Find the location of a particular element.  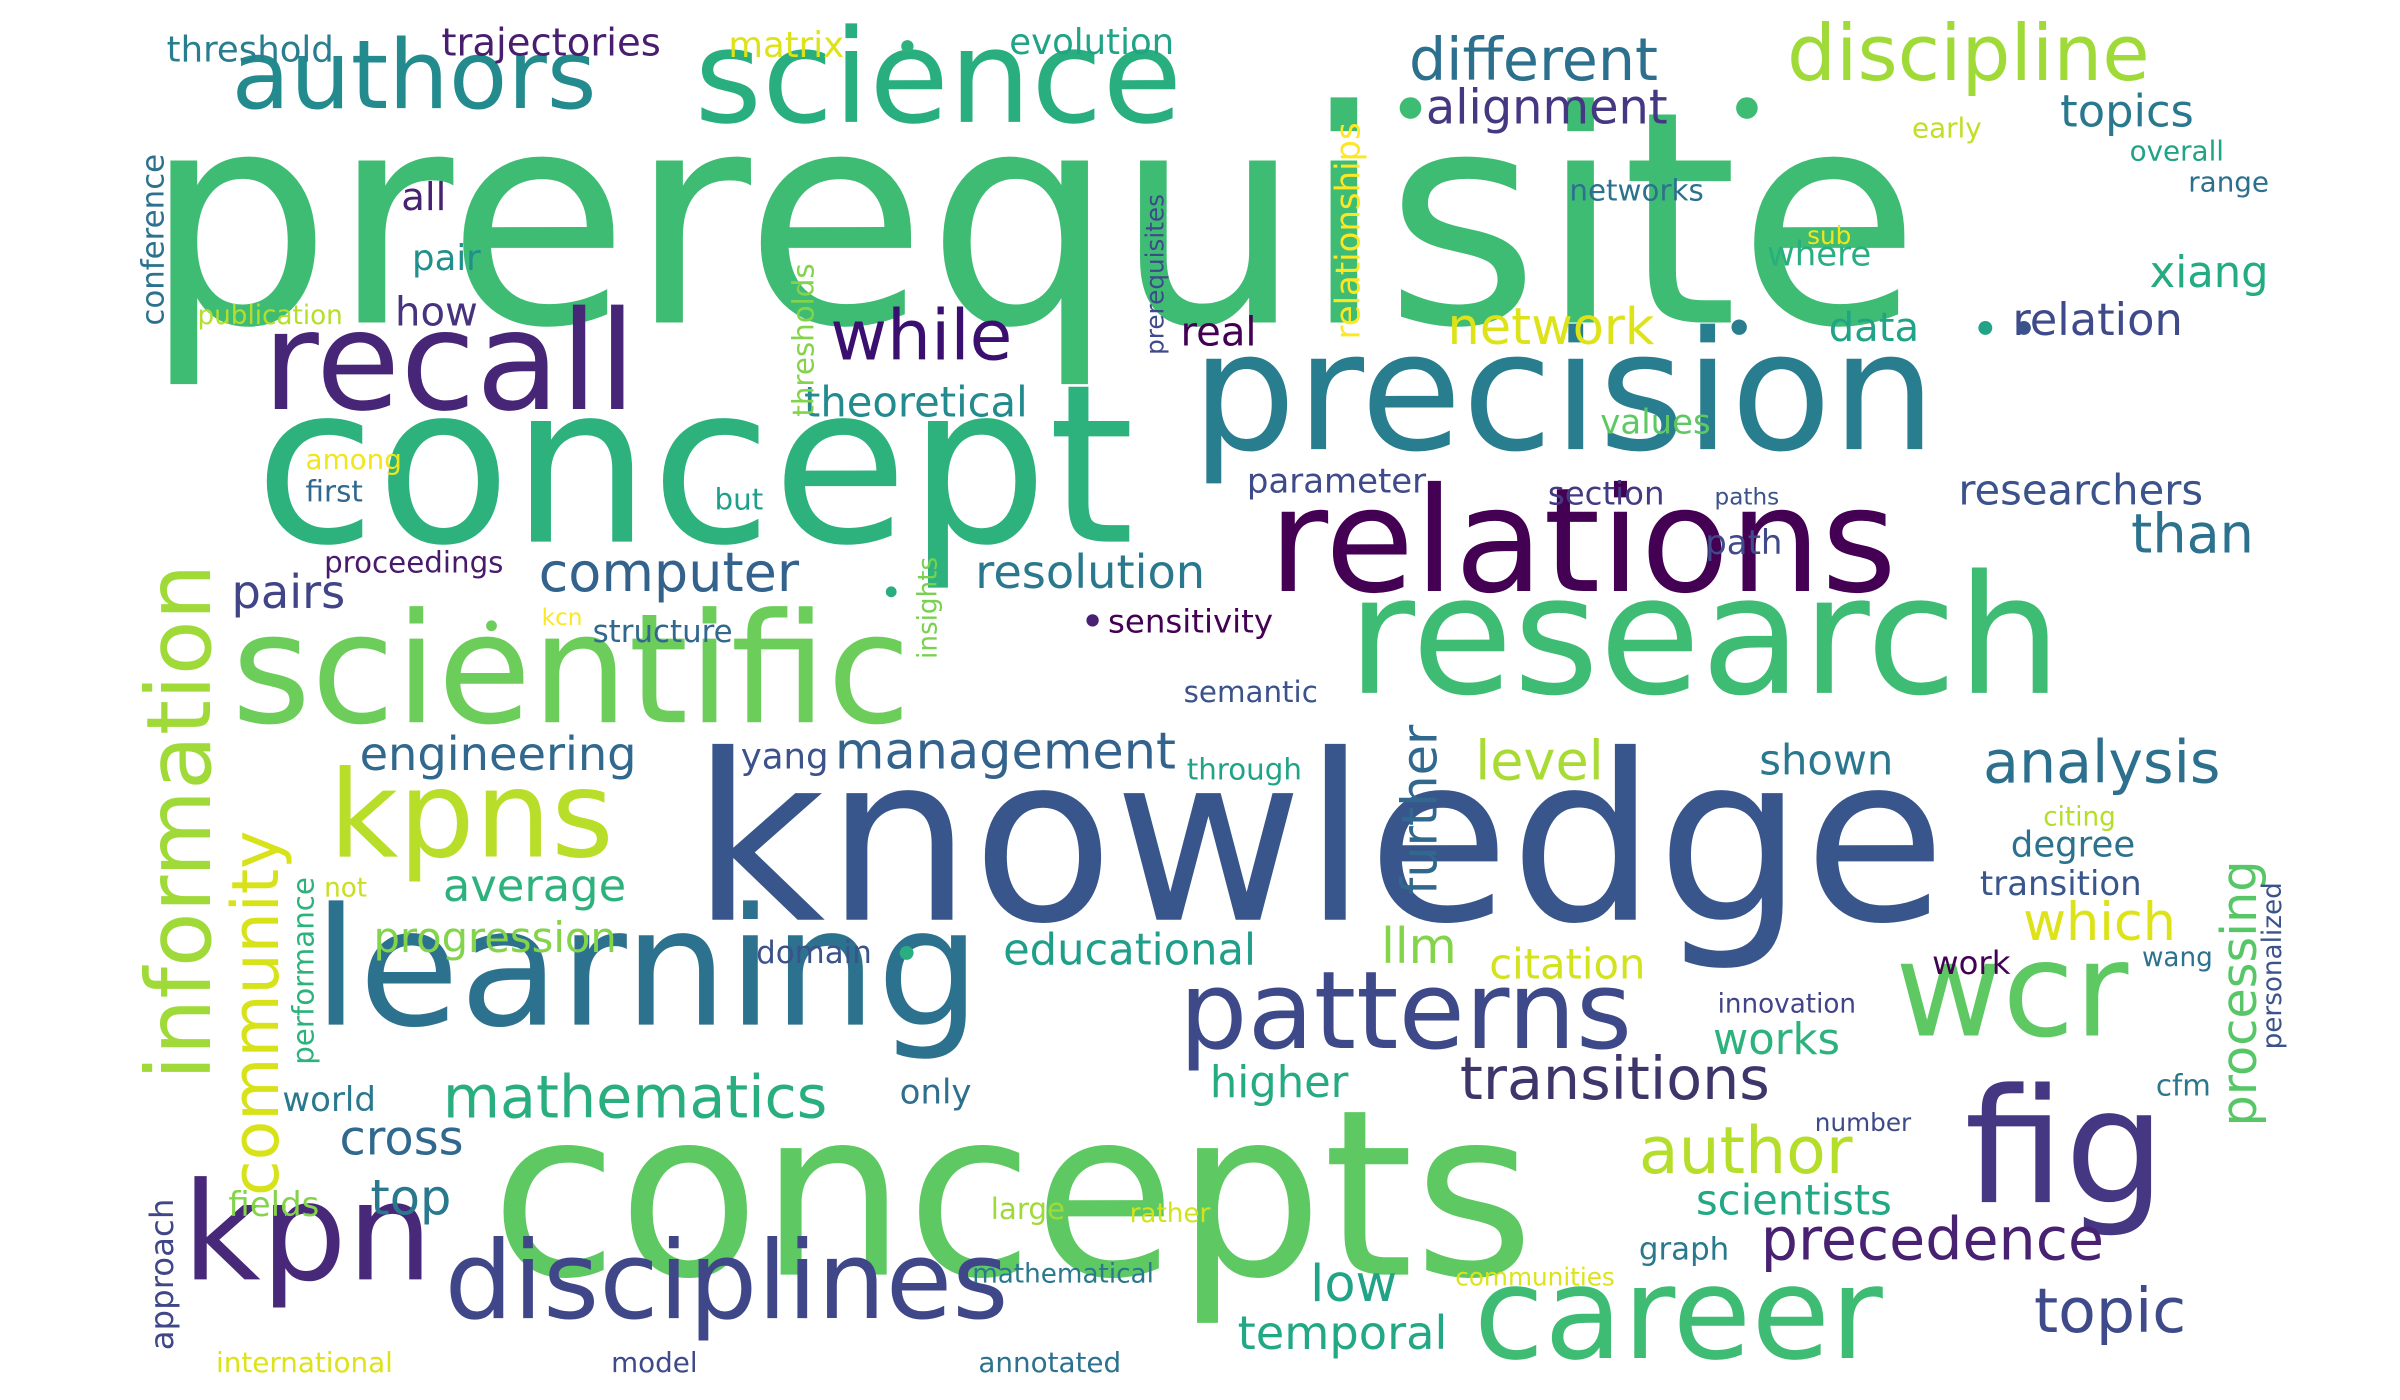

word-llm: llm is located at coordinates (1419, 946).